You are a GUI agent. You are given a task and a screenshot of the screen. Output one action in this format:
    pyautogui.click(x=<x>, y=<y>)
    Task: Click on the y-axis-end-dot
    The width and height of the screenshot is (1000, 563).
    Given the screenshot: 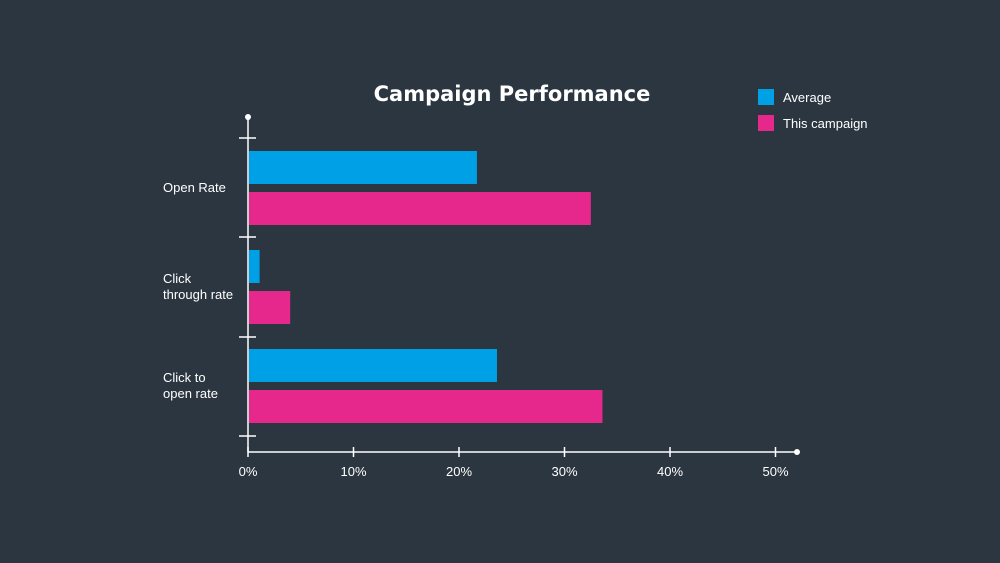 What is the action you would take?
    pyautogui.click(x=248, y=117)
    